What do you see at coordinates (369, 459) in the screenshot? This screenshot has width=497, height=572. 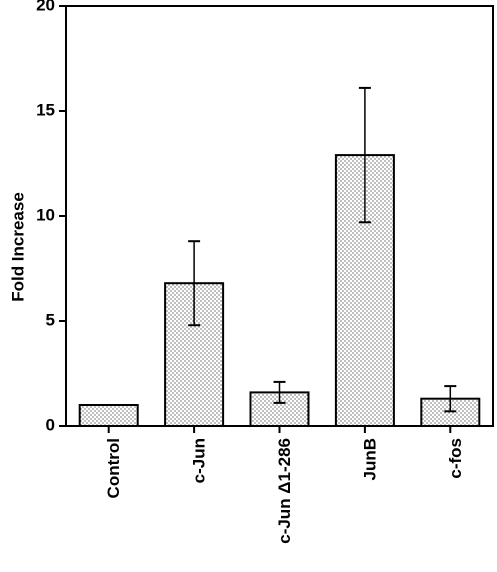 I see `x-tick-label: JunB` at bounding box center [369, 459].